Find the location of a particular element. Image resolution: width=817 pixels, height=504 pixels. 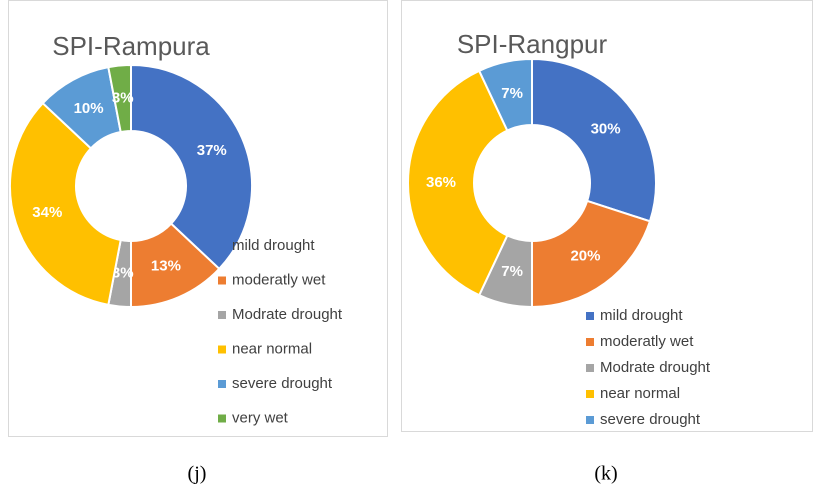

caption: (k) is located at coordinates (605, 474).